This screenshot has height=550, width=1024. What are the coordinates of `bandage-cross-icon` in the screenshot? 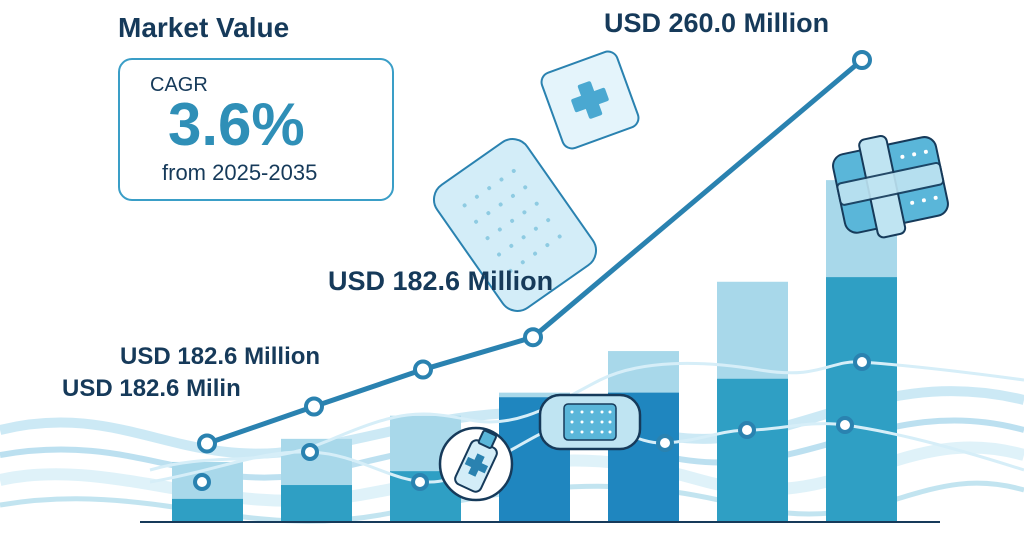 It's located at (890, 186).